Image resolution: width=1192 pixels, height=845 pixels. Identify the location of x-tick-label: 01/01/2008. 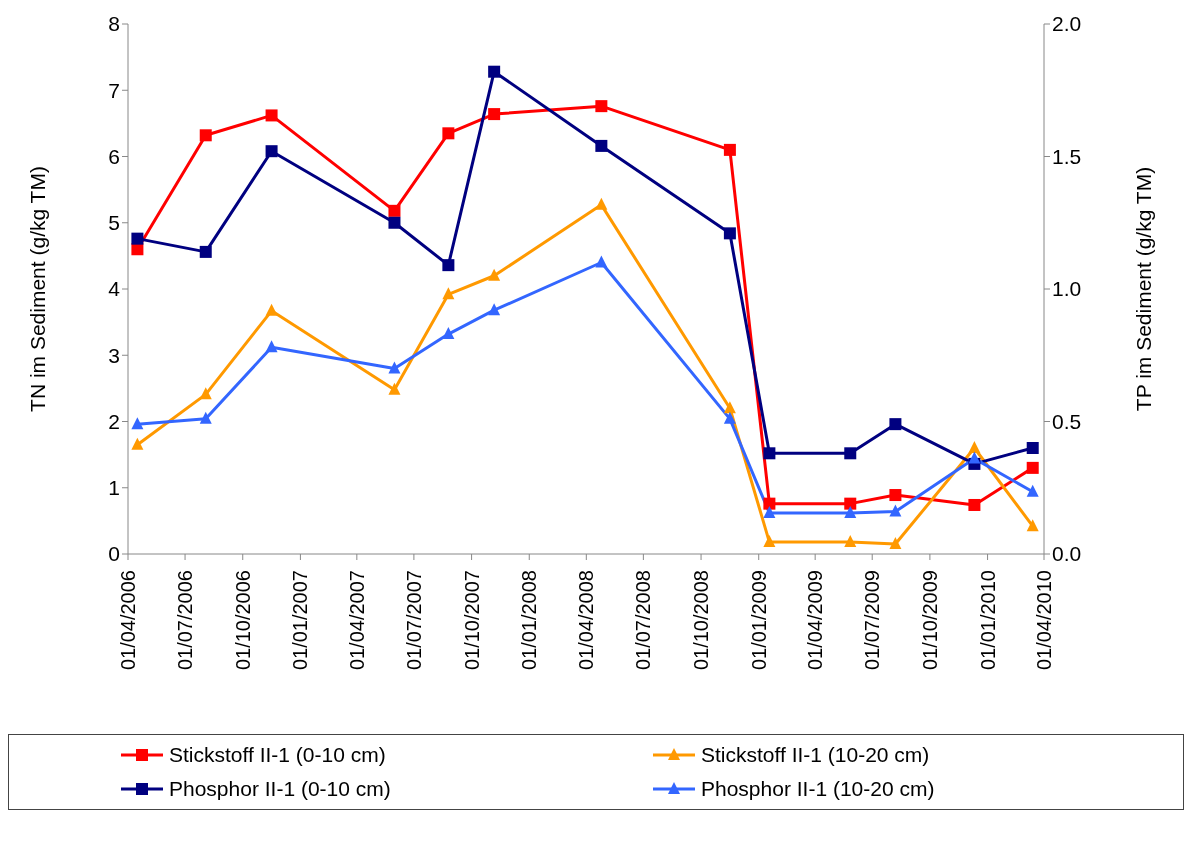
(529, 620).